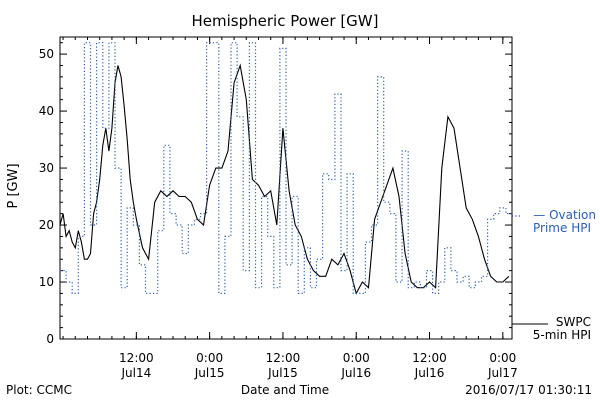  I want to click on x-tick-date-label: Jul14, so click(135, 373).